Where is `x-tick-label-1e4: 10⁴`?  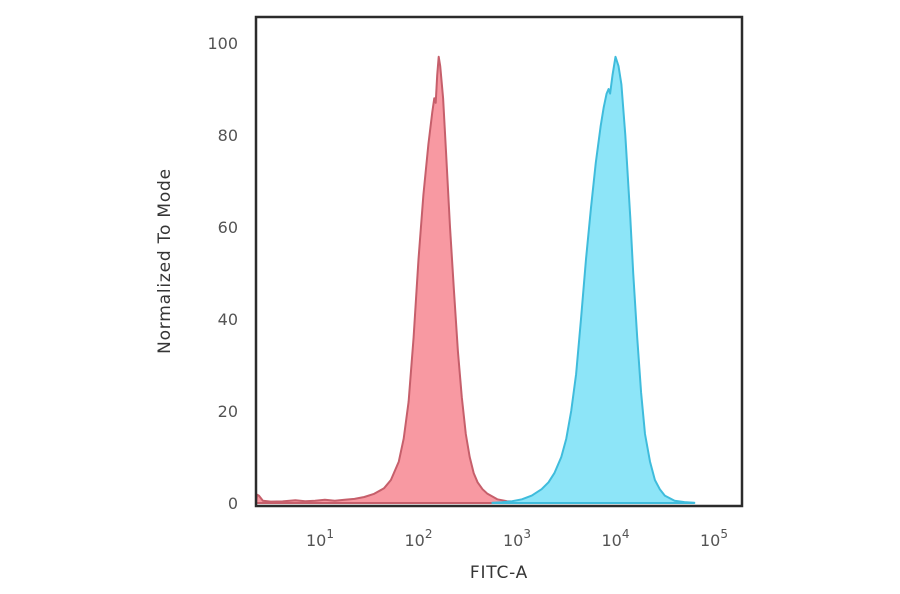
x-tick-label-1e4: 10⁴ is located at coordinates (616, 538).